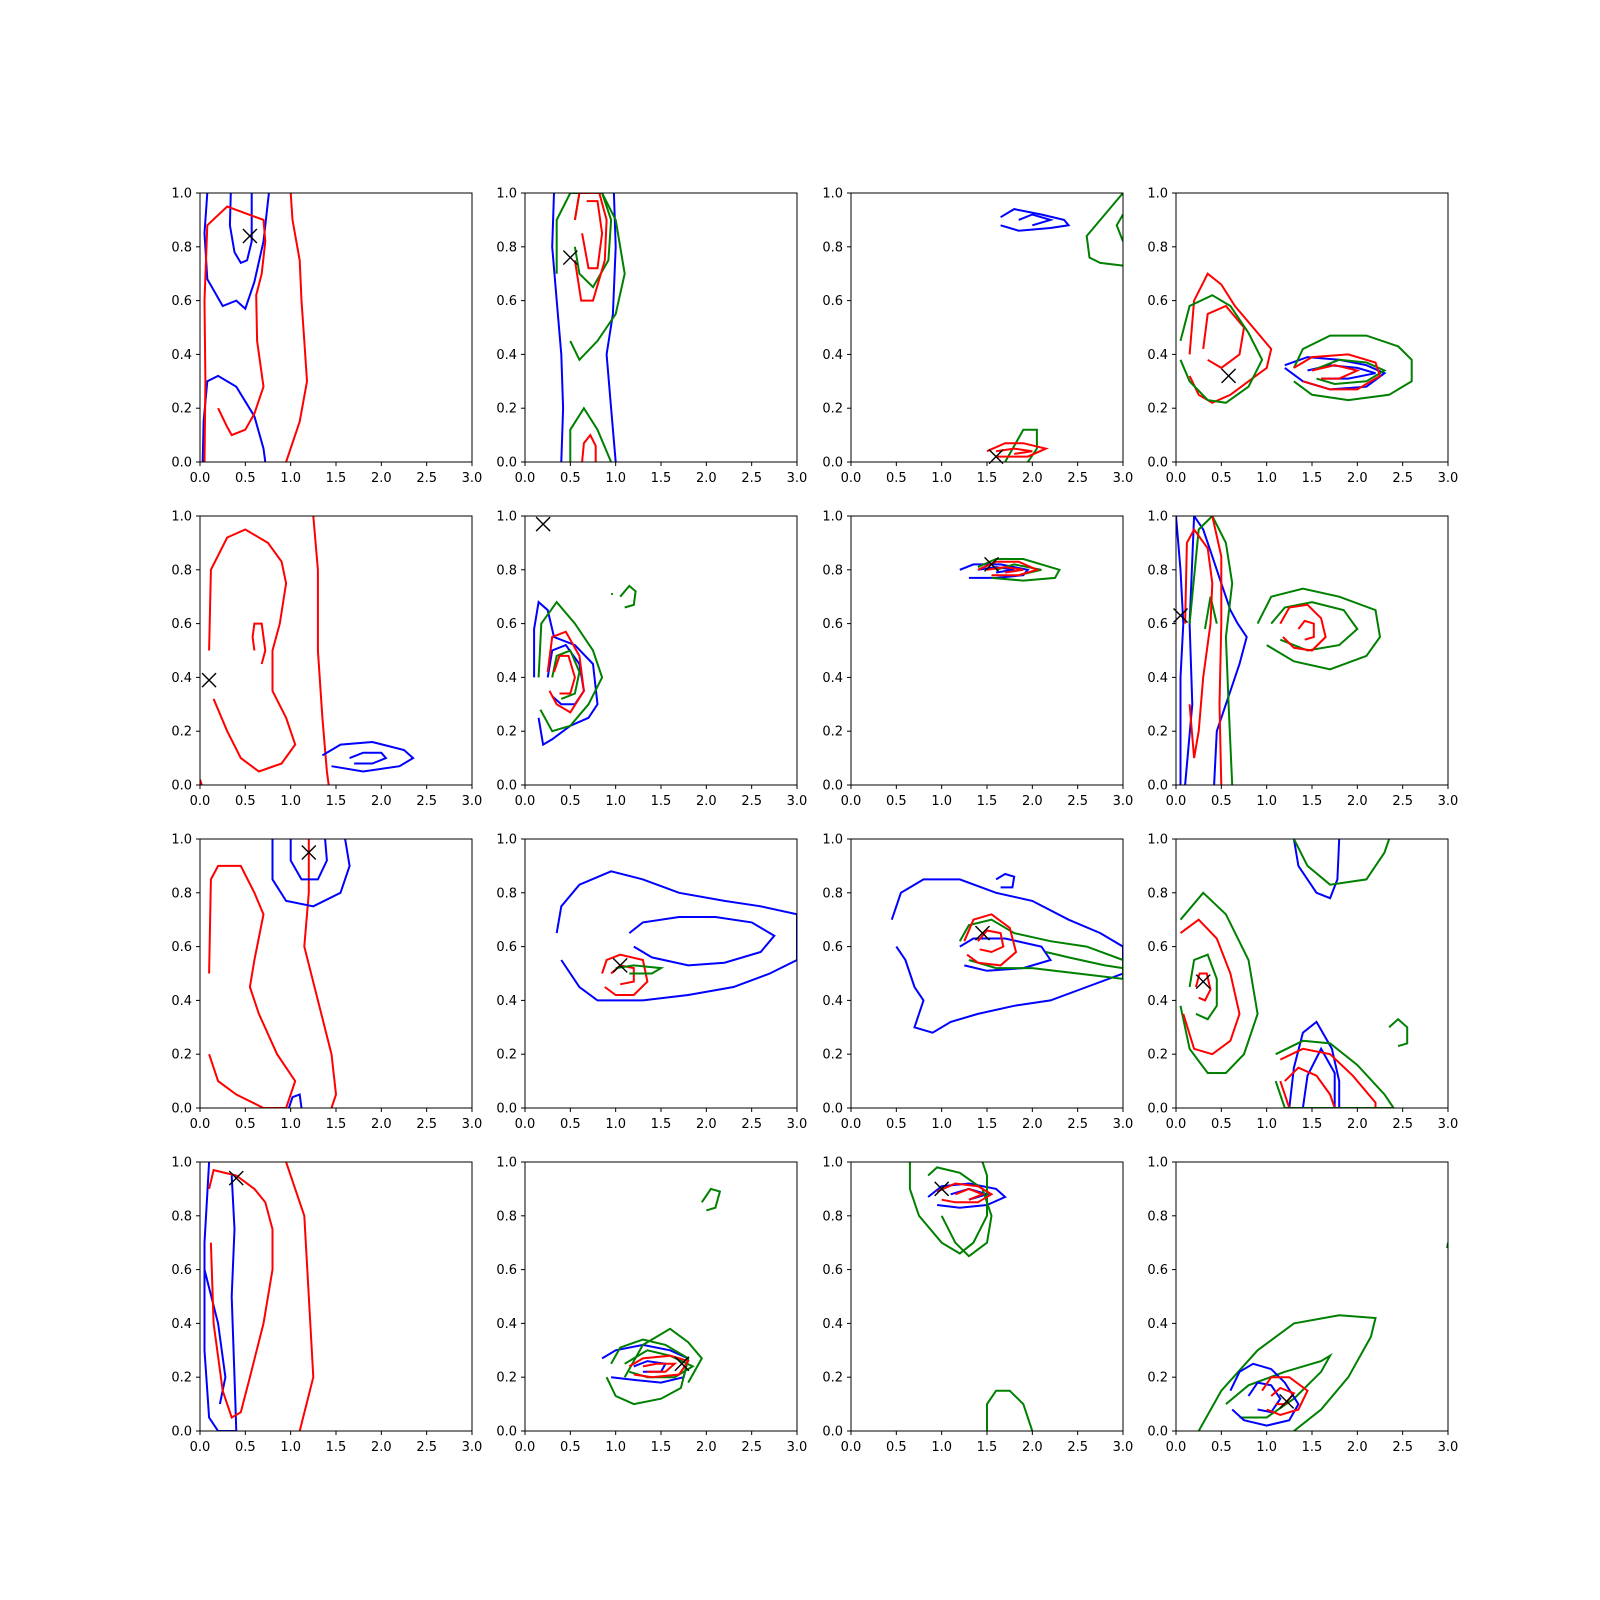  I want to click on y-tick-label: 0.2, so click(1157, 1378).